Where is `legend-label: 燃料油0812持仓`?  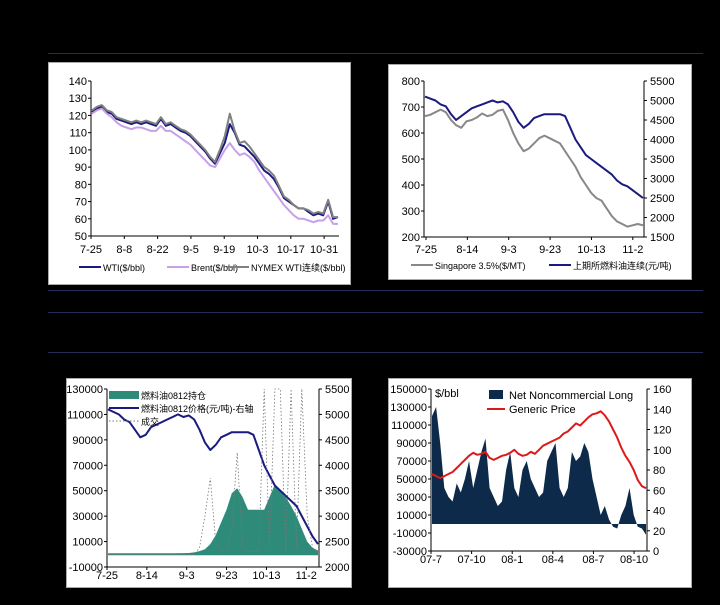 legend-label: 燃料油0812持仓 is located at coordinates (173, 395).